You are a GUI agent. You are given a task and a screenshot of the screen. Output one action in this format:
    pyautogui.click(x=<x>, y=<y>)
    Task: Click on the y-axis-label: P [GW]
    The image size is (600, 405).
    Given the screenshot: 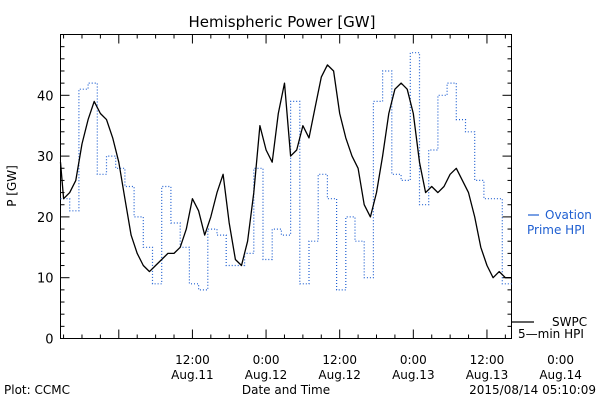 What is the action you would take?
    pyautogui.click(x=12, y=186)
    